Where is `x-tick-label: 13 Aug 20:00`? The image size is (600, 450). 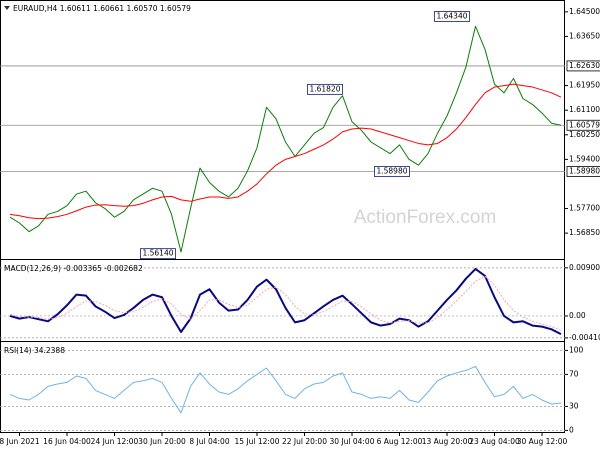 x-tick-label: 13 Aug 20:00 is located at coordinates (447, 441).